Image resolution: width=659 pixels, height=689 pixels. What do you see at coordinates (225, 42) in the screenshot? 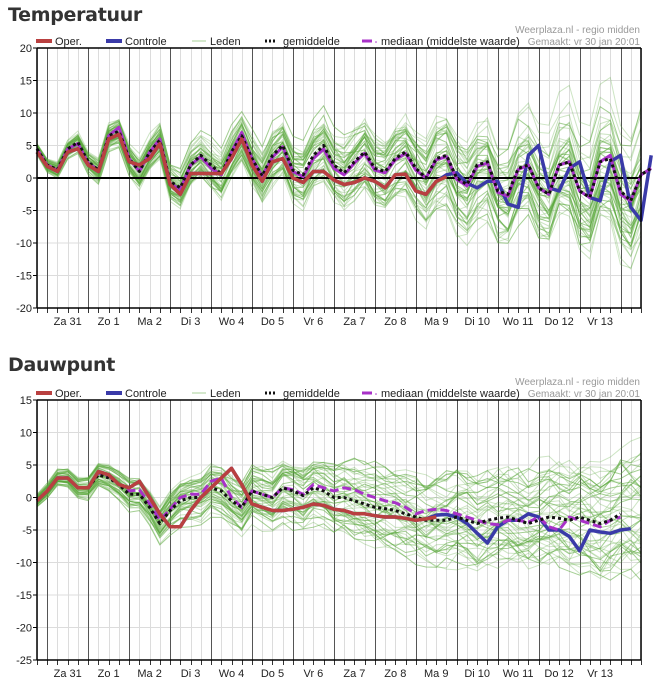
I see `legend-leden-label: Leden` at bounding box center [225, 42].